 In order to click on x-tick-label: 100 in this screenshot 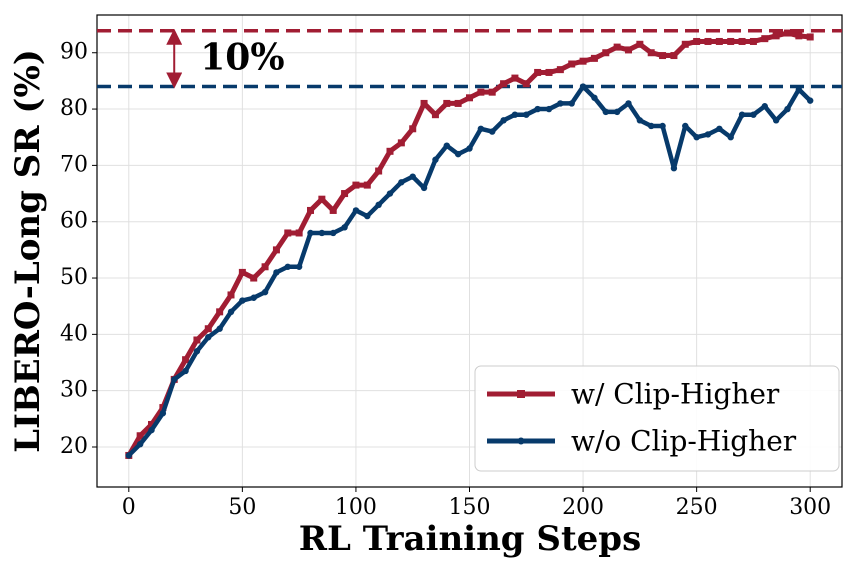, I will do `click(356, 507)`.